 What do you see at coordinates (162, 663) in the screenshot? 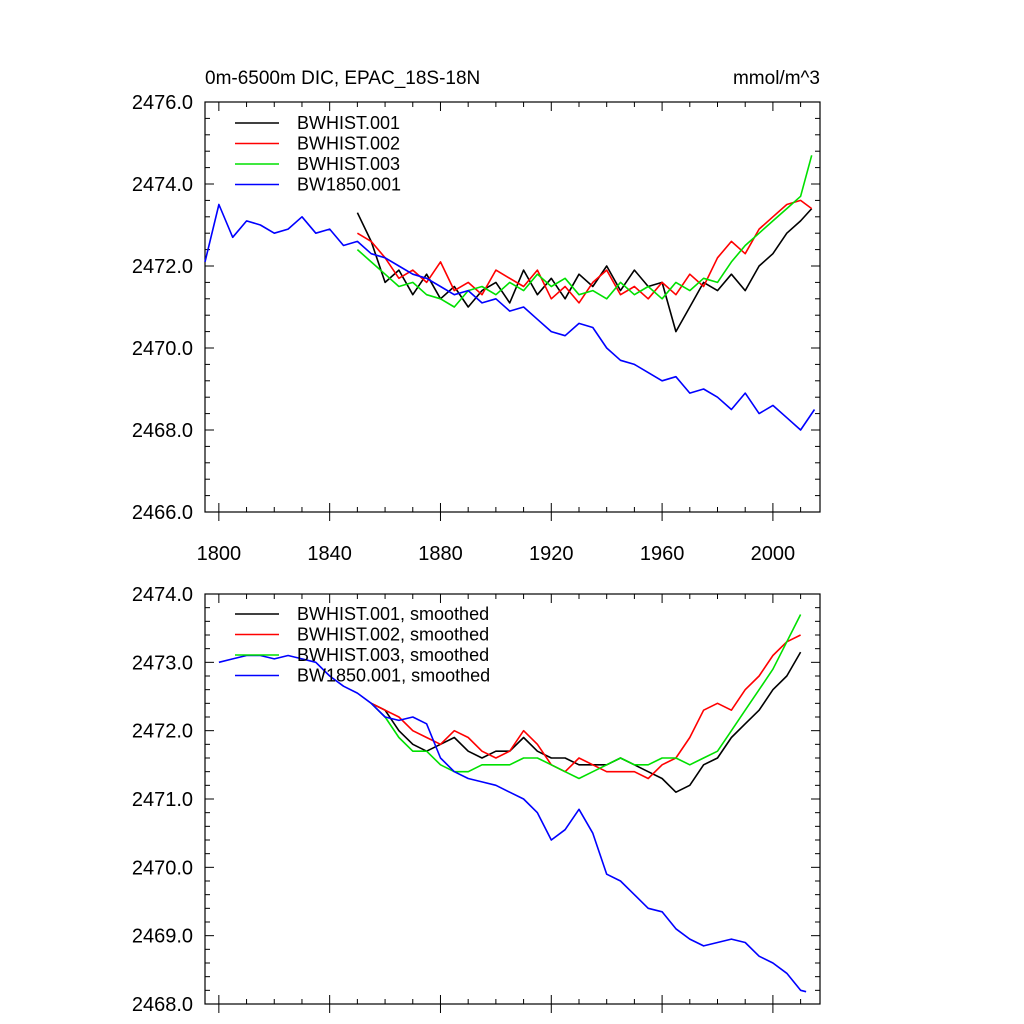
I see `bottom-ytick-label: 2473.0` at bounding box center [162, 663].